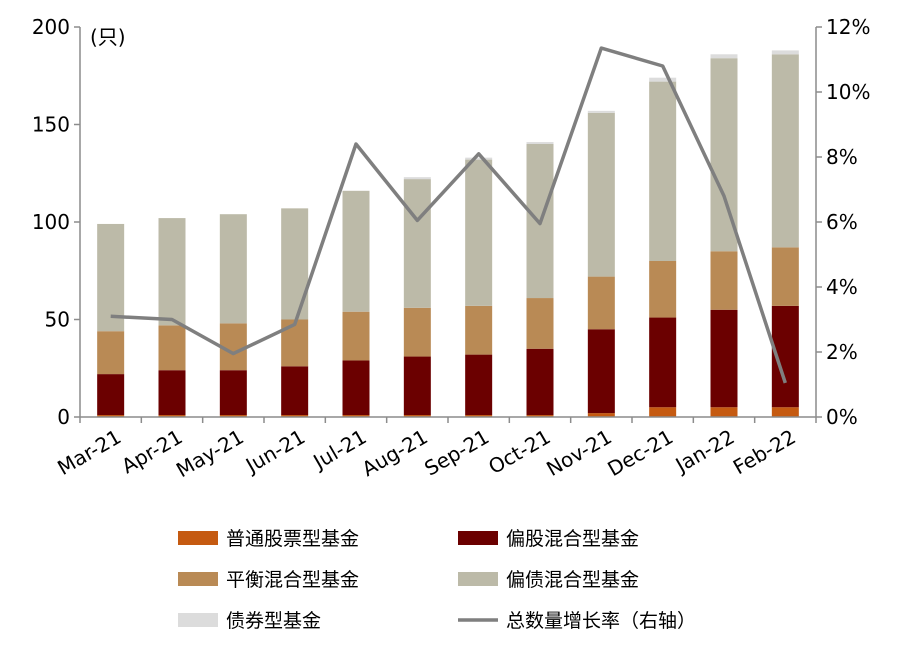  What do you see at coordinates (273, 621) in the screenshot?
I see `legend-label: 债券型基金` at bounding box center [273, 621].